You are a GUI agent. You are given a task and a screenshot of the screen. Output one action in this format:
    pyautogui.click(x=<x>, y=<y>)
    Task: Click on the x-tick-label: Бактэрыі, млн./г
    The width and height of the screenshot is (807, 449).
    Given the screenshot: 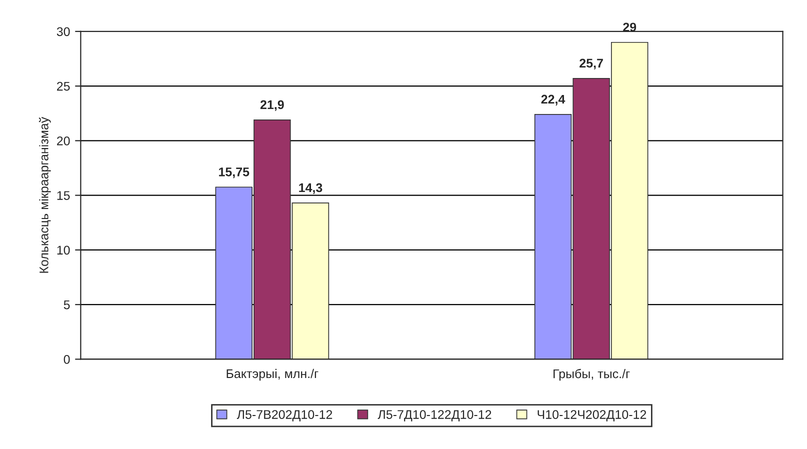 What is the action you would take?
    pyautogui.click(x=272, y=374)
    